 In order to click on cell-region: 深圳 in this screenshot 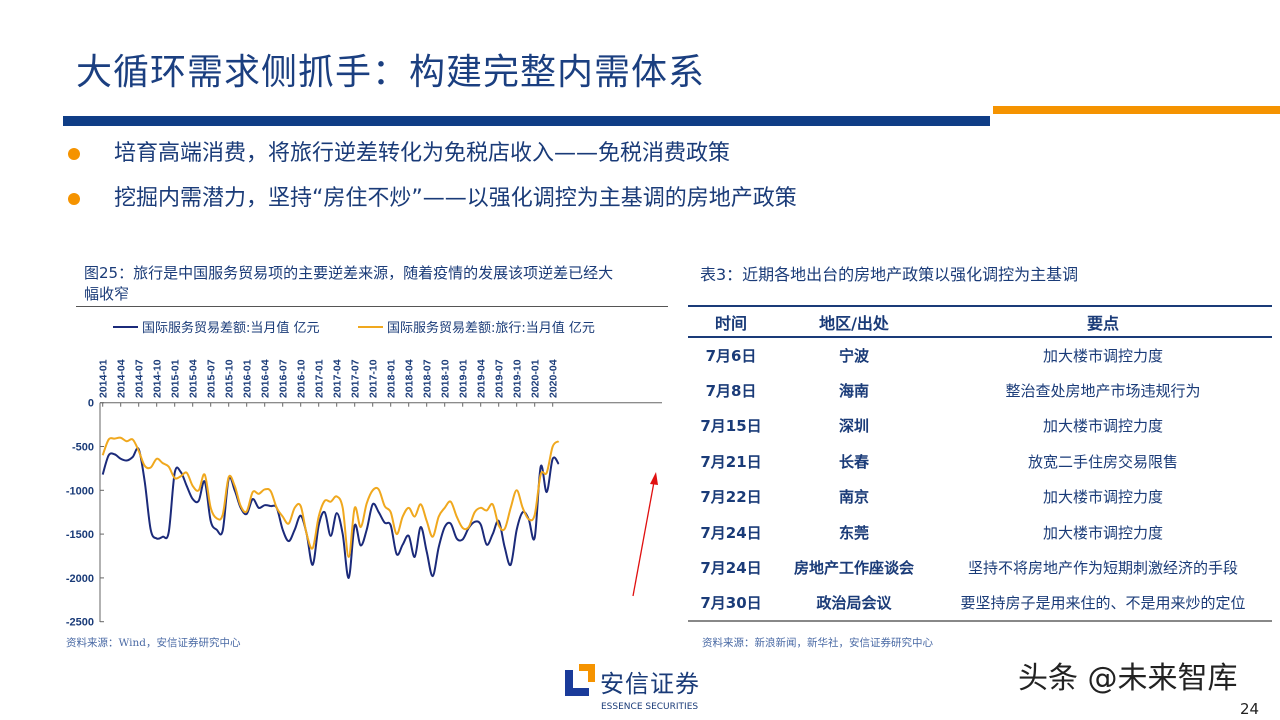, I will do `click(853, 426)`.